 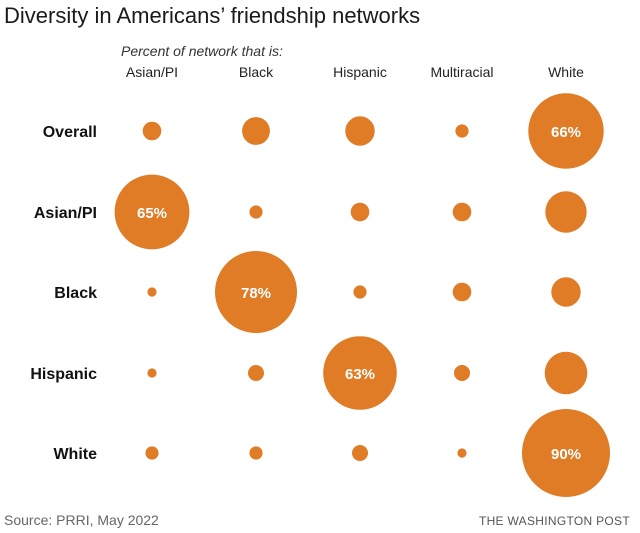 What do you see at coordinates (65, 213) in the screenshot?
I see `row-label: Asian/PI` at bounding box center [65, 213].